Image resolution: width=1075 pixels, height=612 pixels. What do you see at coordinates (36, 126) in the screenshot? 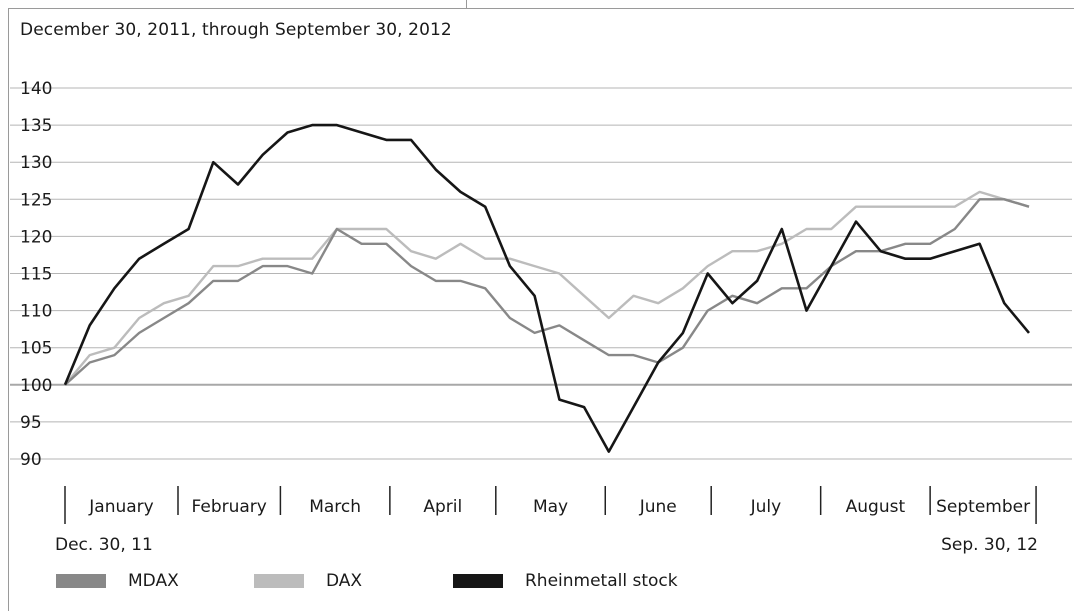
I see `y-tick-label-135: 135` at bounding box center [36, 126].